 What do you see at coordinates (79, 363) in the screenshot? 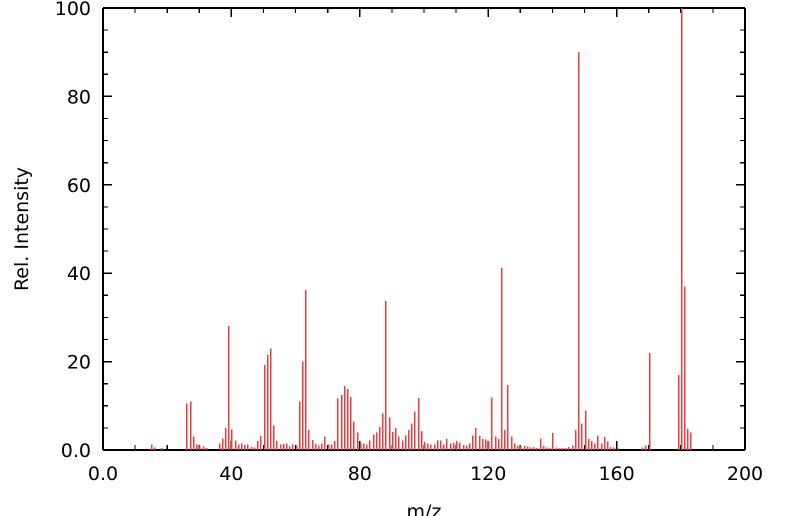
I see `y-tick-label: 20` at bounding box center [79, 363].